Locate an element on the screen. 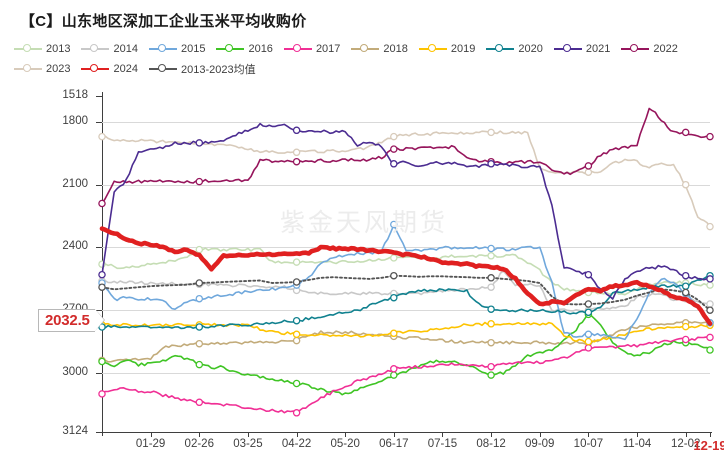 The width and height of the screenshot is (724, 460). y-tick-label: 2100 is located at coordinates (75, 183).